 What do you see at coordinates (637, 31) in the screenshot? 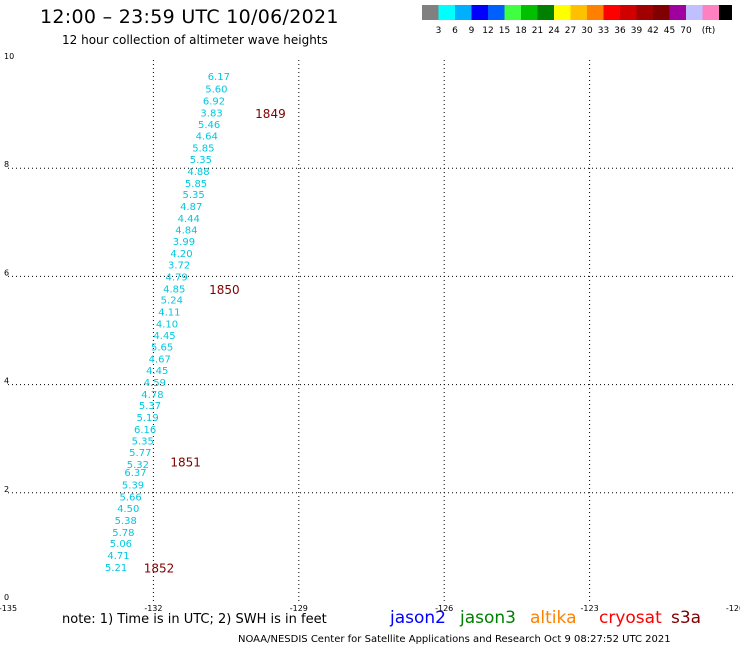
I see `colorbar-label: 39` at bounding box center [637, 31].